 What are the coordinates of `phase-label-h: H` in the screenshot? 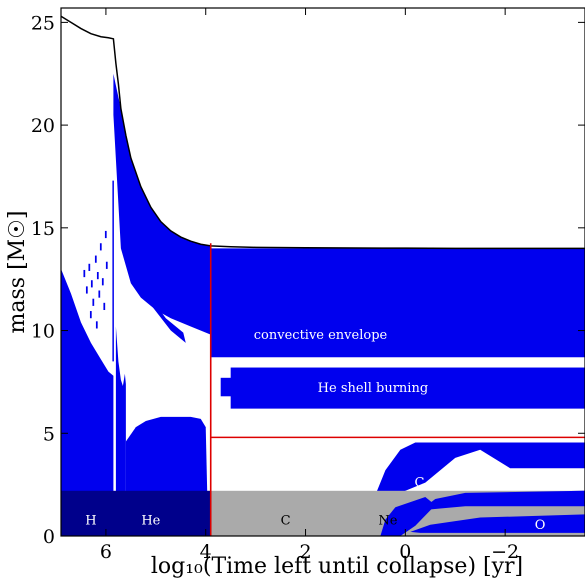 It's located at (90, 521).